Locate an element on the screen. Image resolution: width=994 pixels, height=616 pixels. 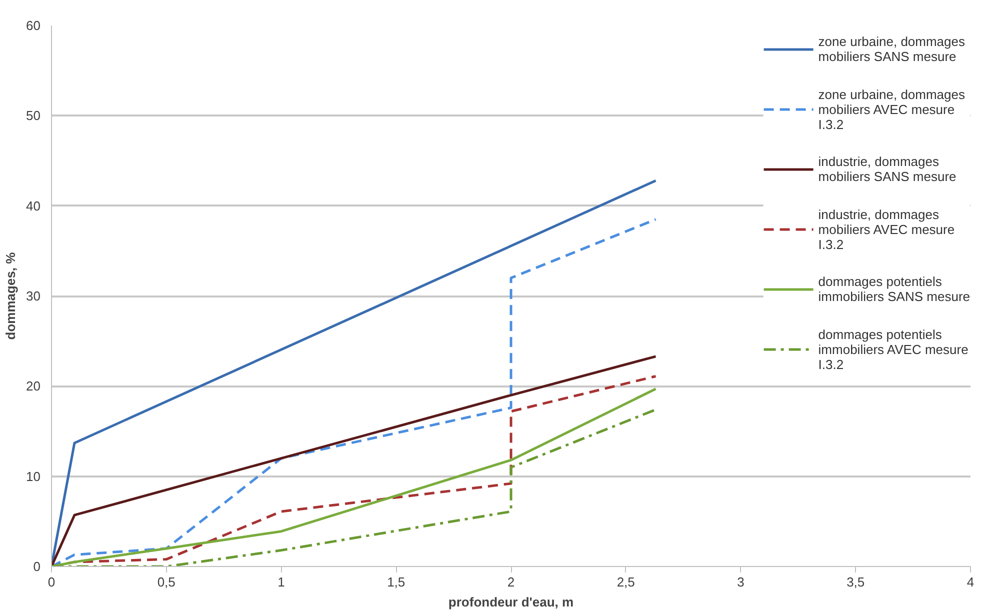
x-tick-label: 0,5 is located at coordinates (166, 582).